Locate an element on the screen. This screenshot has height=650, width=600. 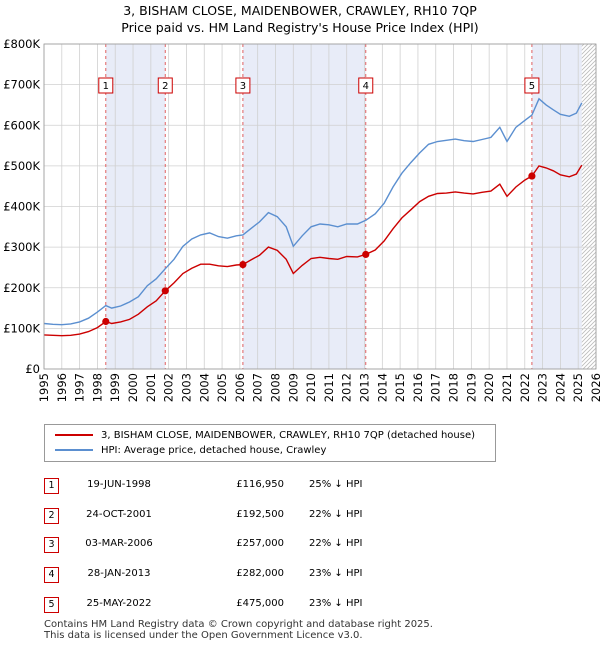
x-tick-label: 2020 is located at coordinates (489, 387).